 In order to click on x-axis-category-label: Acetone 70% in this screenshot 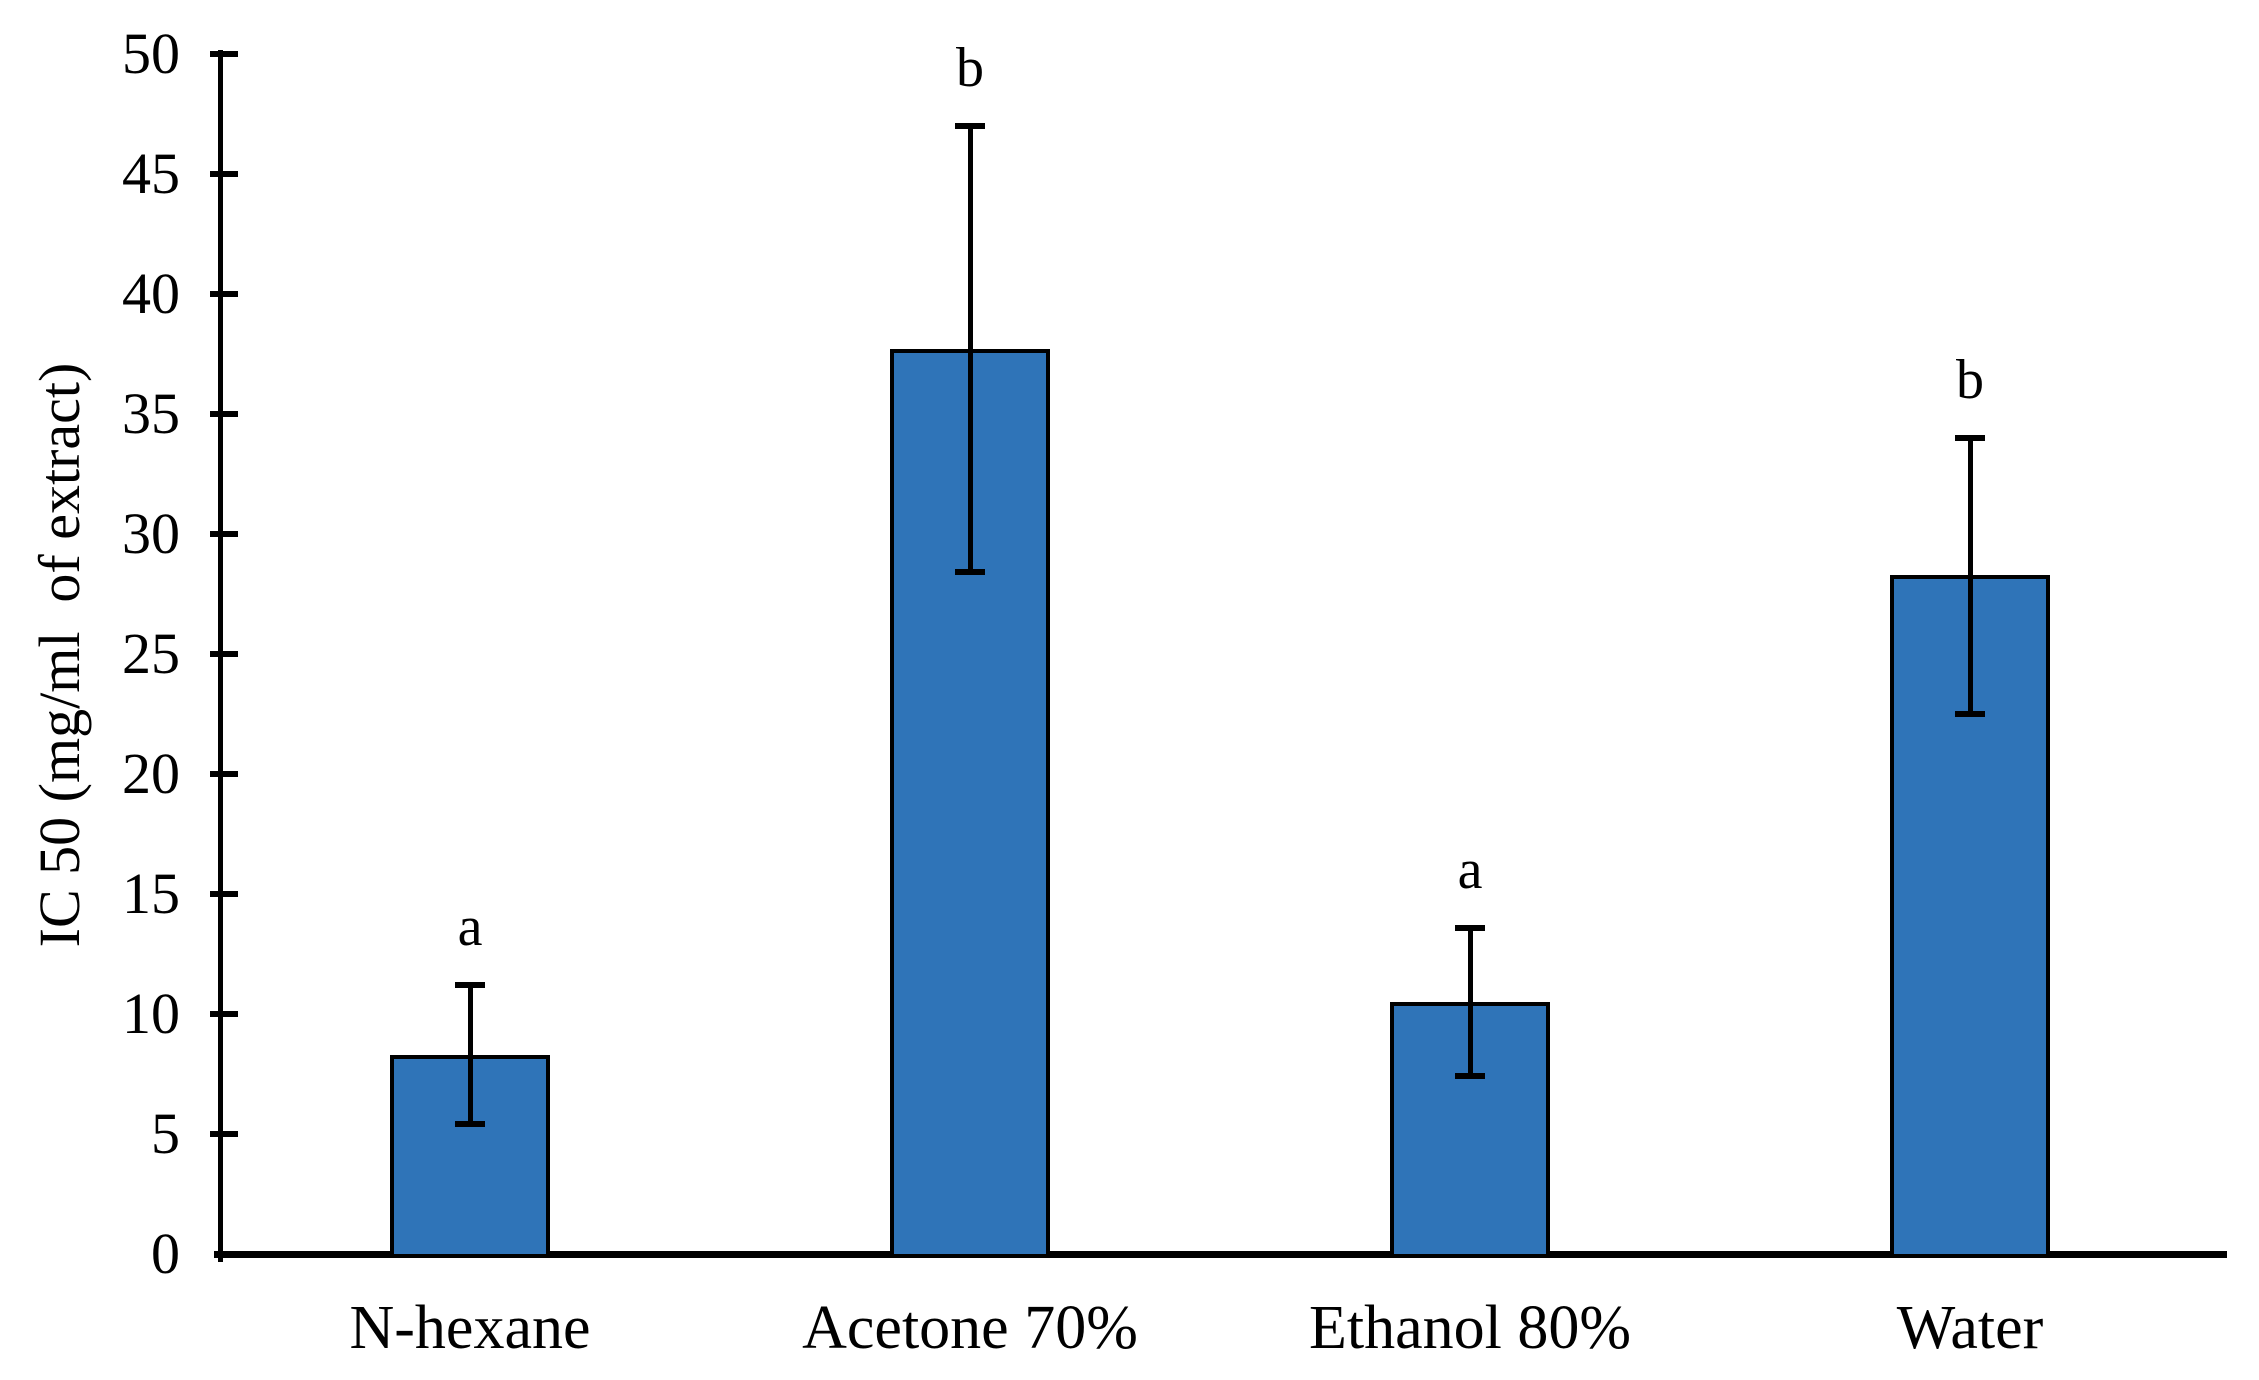, I will do `click(970, 1328)`.